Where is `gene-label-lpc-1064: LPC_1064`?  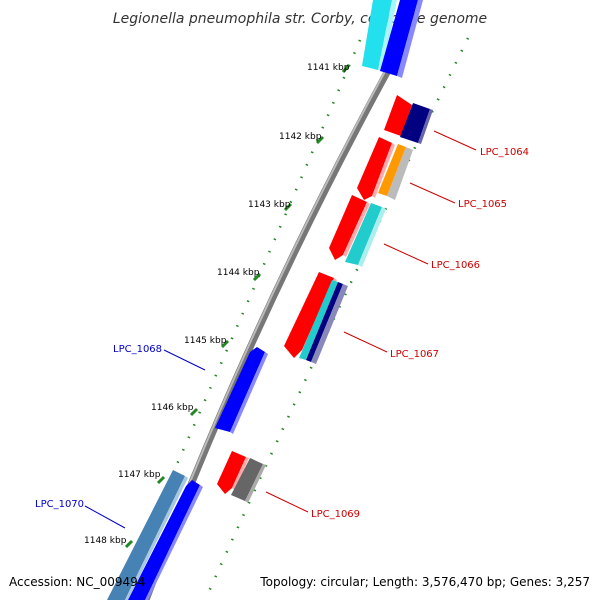 gene-label-lpc-1064: LPC_1064 is located at coordinates (504, 152).